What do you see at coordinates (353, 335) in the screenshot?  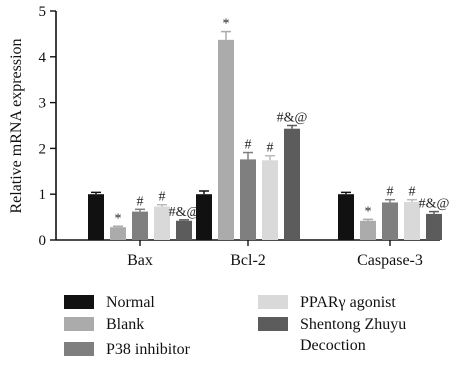 I see `legend-label: Shentong Zhuyu Decoction` at bounding box center [353, 335].